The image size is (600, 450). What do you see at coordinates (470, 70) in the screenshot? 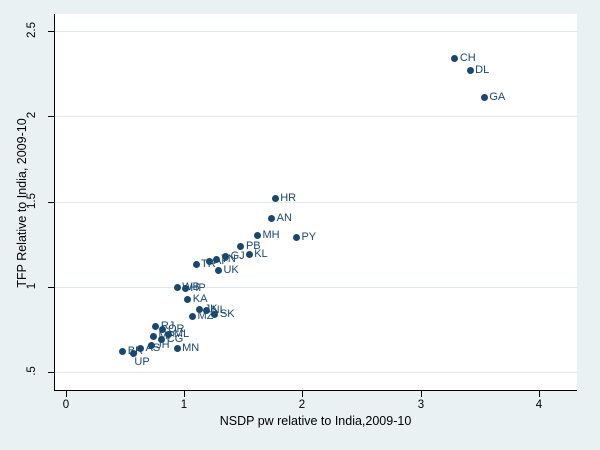
I see `data-point-DL` at bounding box center [470, 70].